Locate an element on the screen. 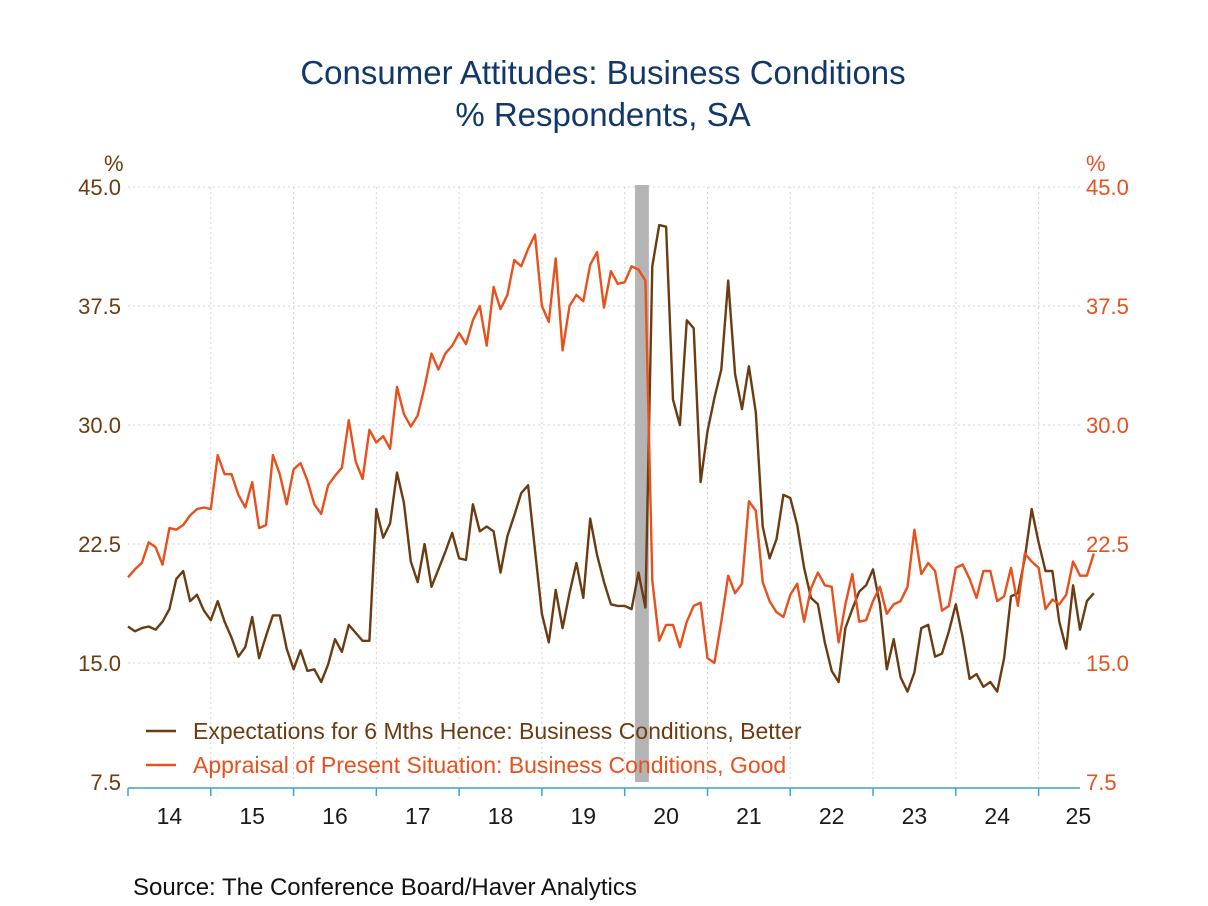 The image size is (1208, 906). x-tick-label: 15 is located at coordinates (252, 816).